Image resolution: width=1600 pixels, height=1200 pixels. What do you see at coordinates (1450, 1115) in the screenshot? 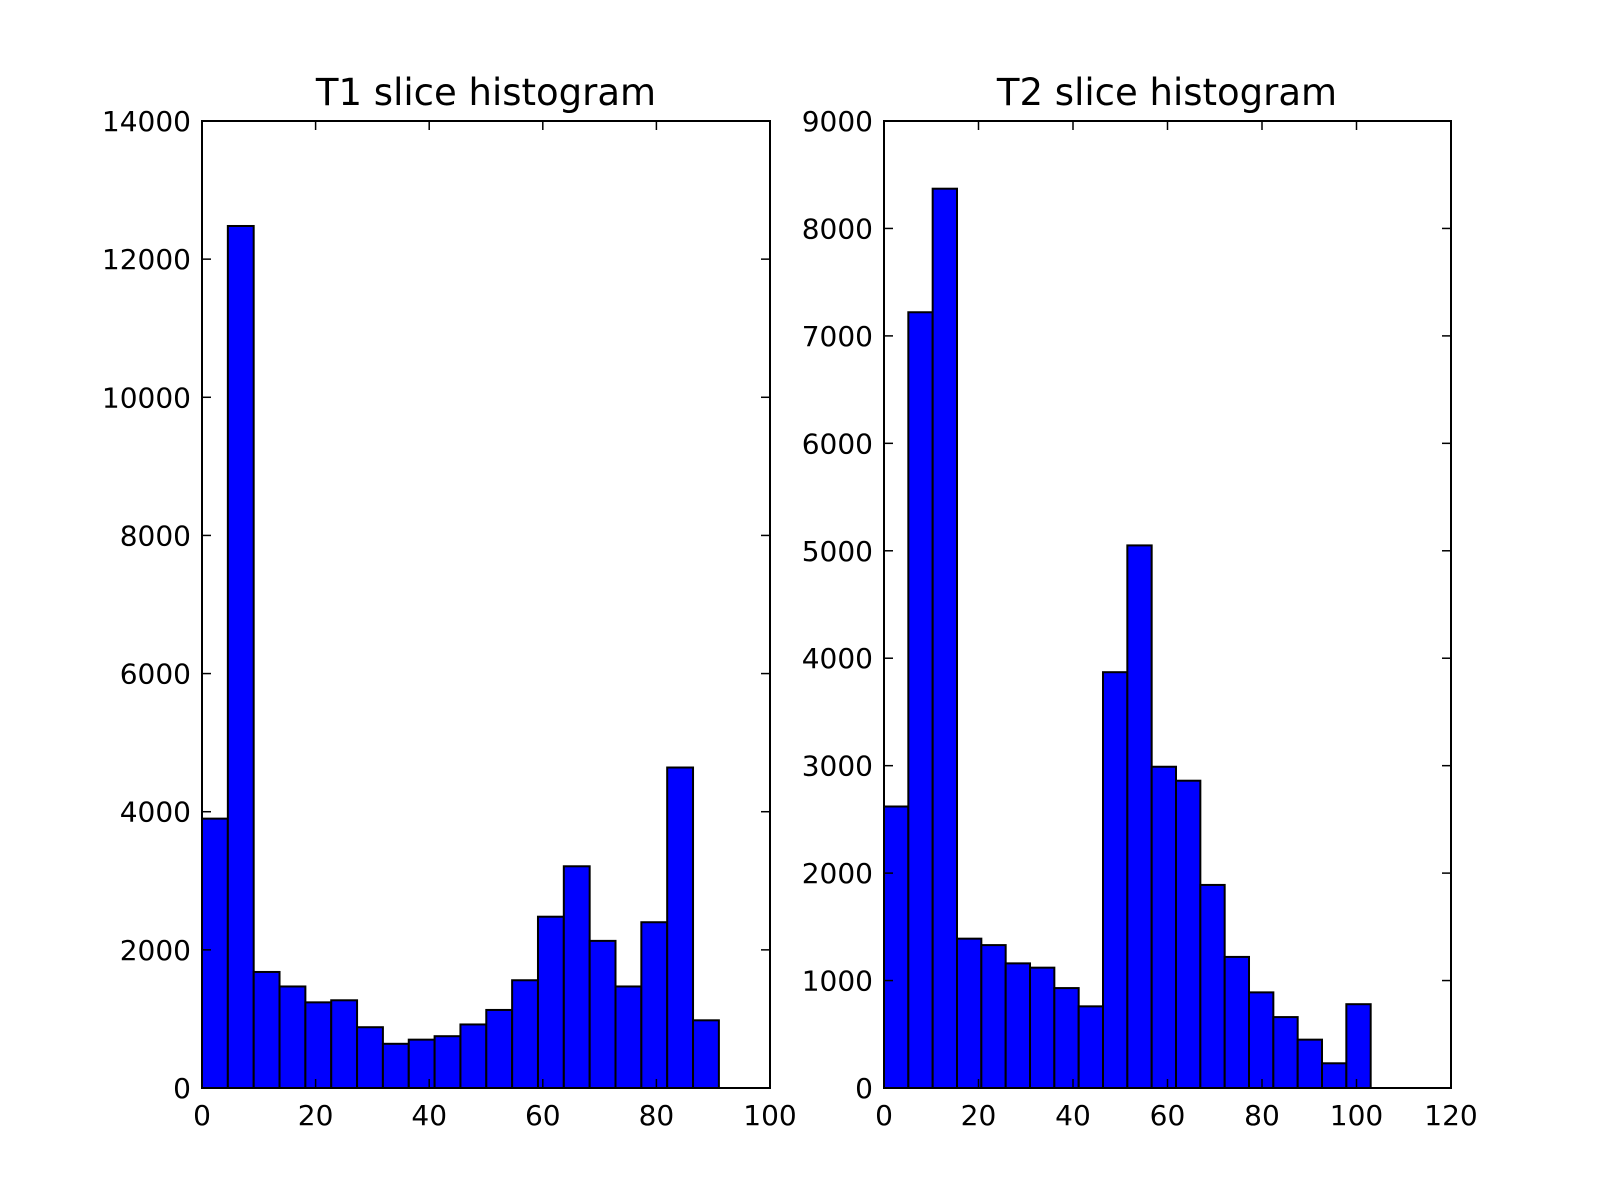
I see `t2-xtick-label-6: 120` at bounding box center [1450, 1115].